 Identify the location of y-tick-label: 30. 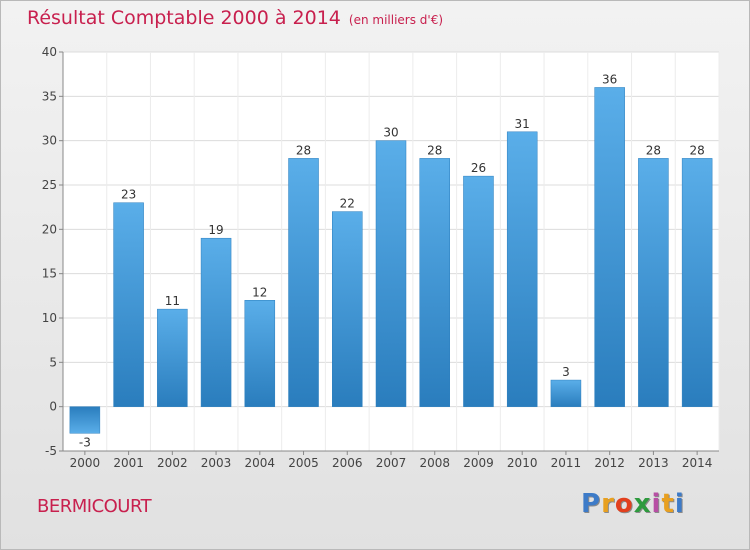
(49, 141).